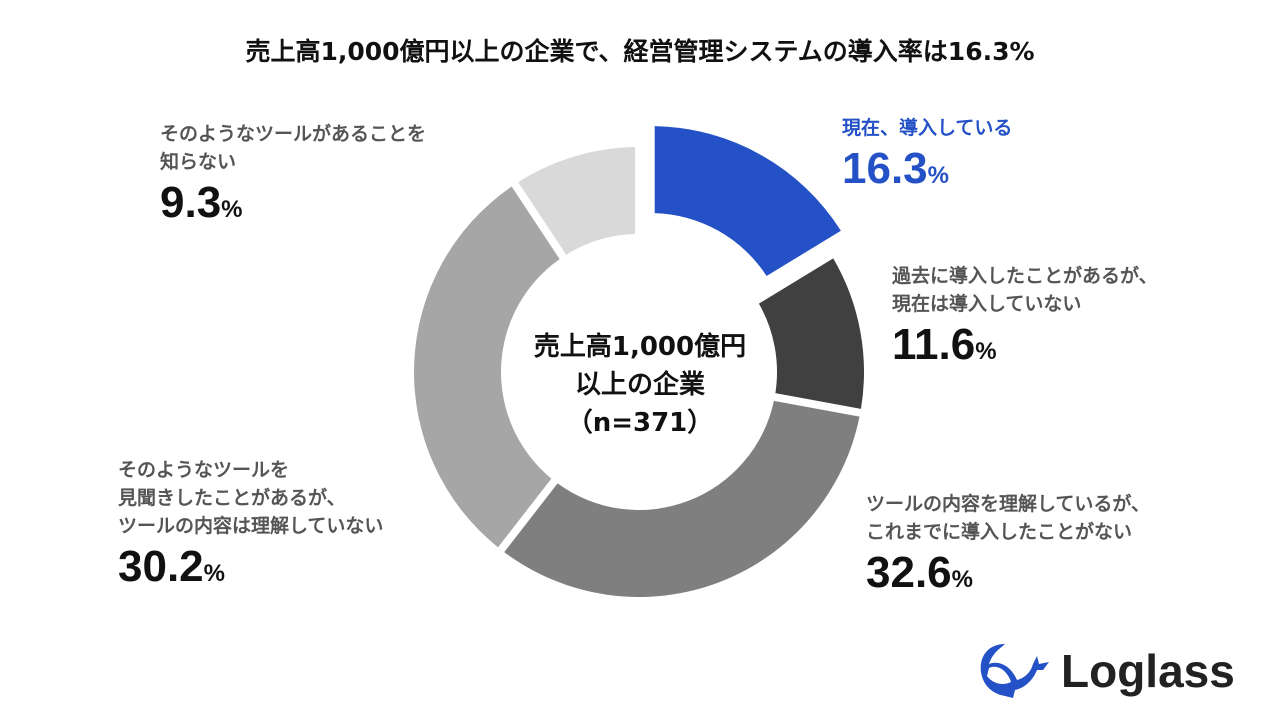 This screenshot has height=720, width=1280. I want to click on label-slice-2: ツールの内容を理解しているが、 これまでに導入したことがない 32.6%, so click(1008, 548).